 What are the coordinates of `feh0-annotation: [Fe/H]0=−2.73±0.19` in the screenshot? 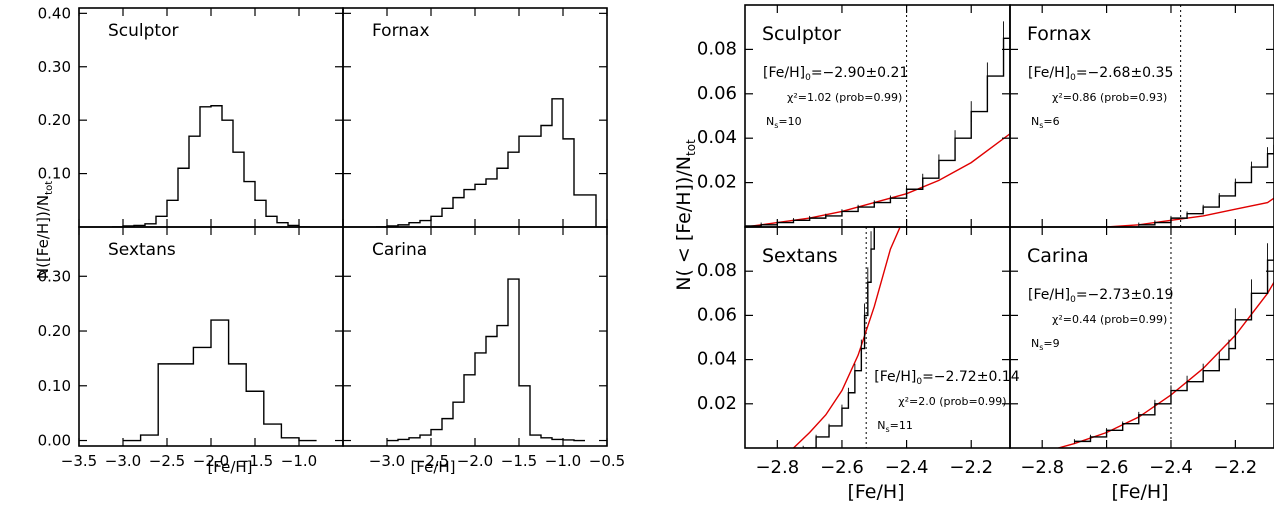 It's located at (1100, 296).